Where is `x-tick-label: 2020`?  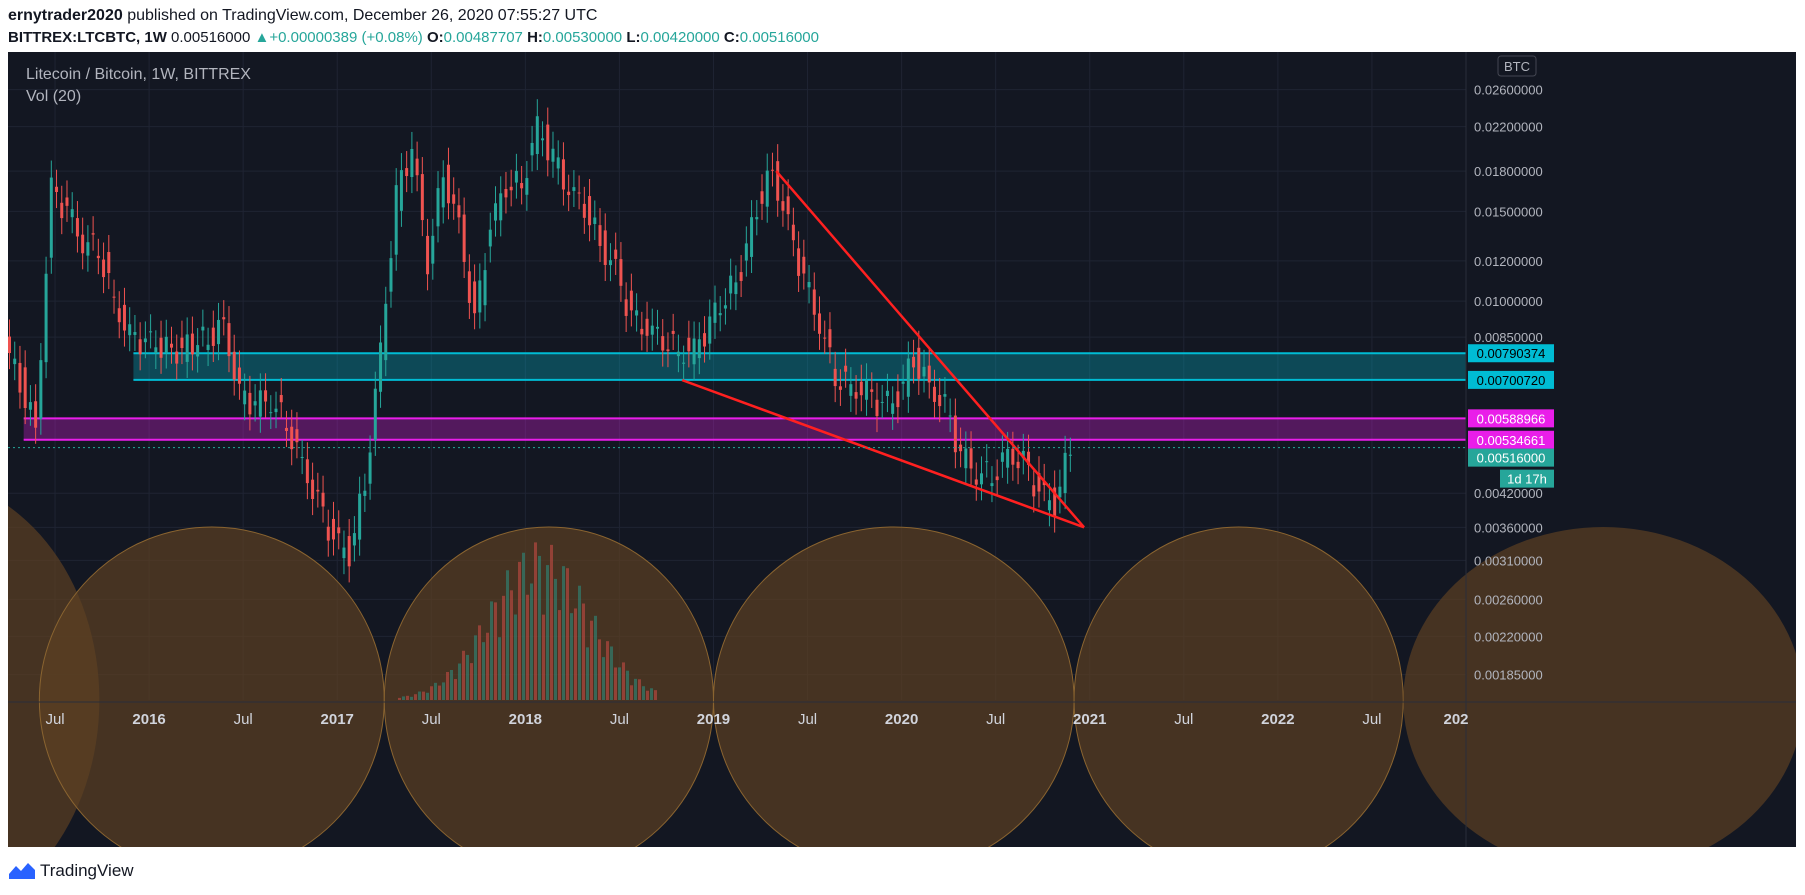
x-tick-label: 2020 is located at coordinates (901, 719).